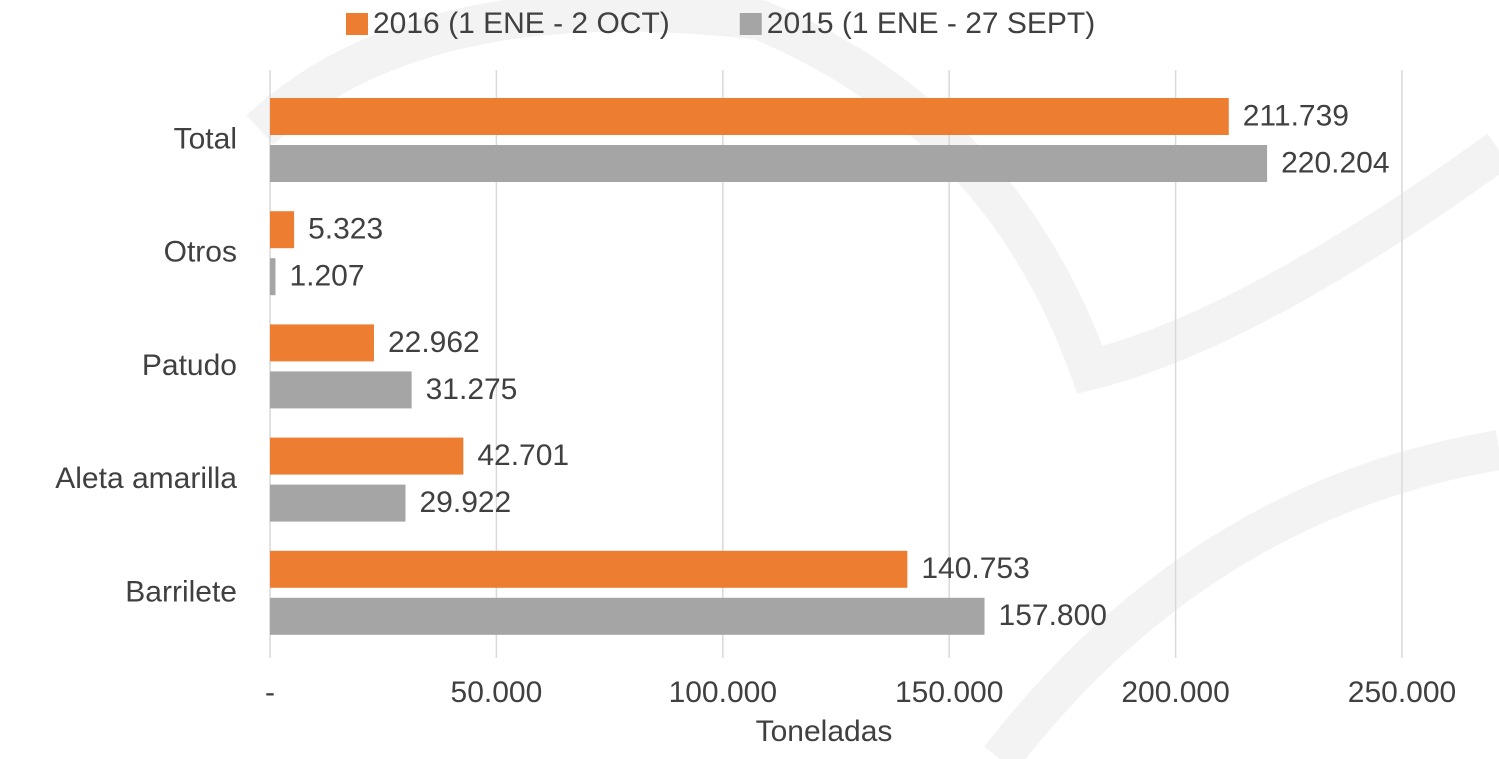  Describe the element at coordinates (723, 692) in the screenshot. I see `x-tick-label: 100.000` at that location.